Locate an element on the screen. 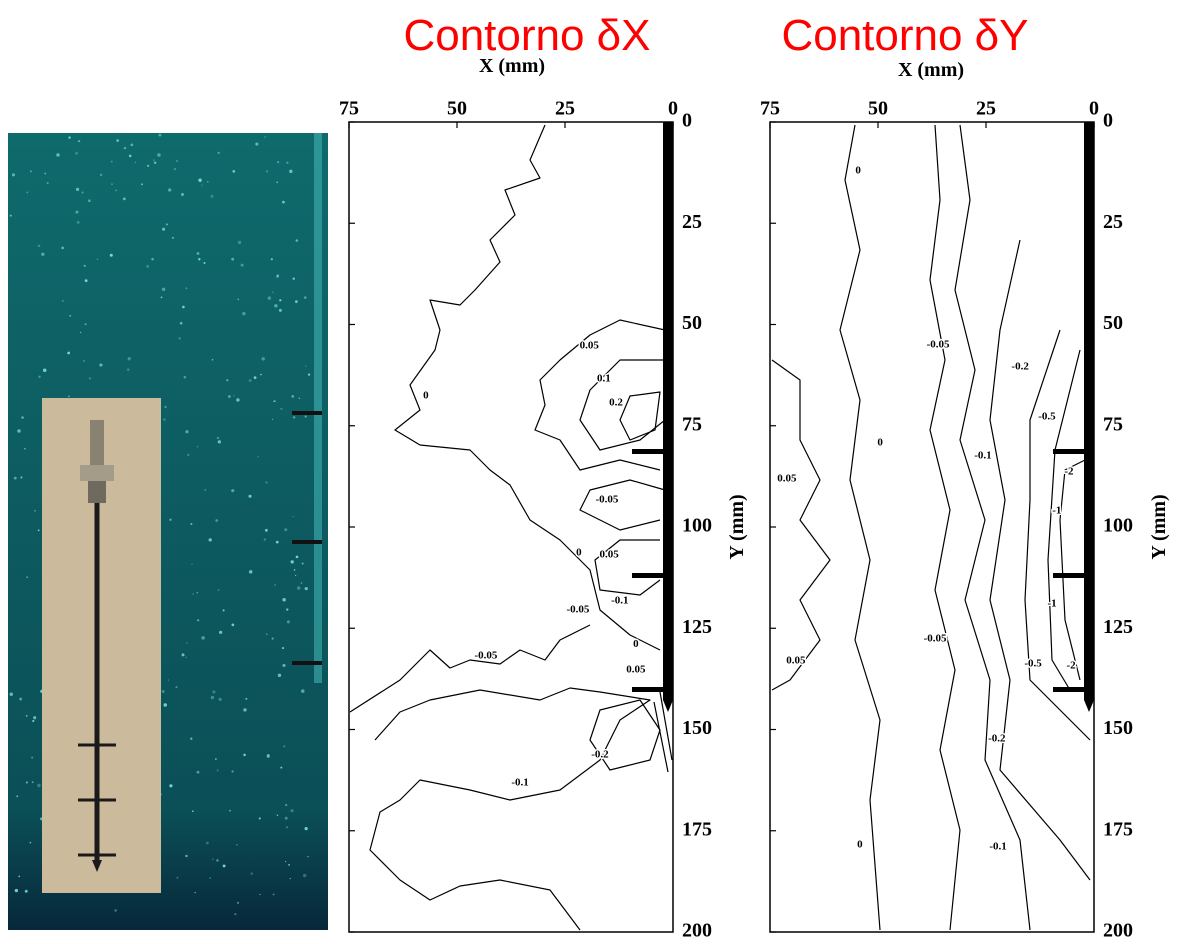 The image size is (1186, 944). y-tick-label: 75 is located at coordinates (1113, 424).